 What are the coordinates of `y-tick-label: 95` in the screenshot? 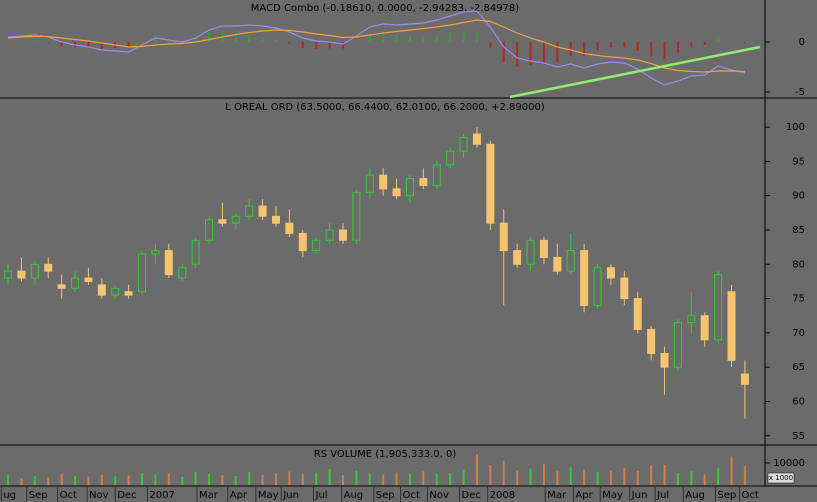 It's located at (798, 161).